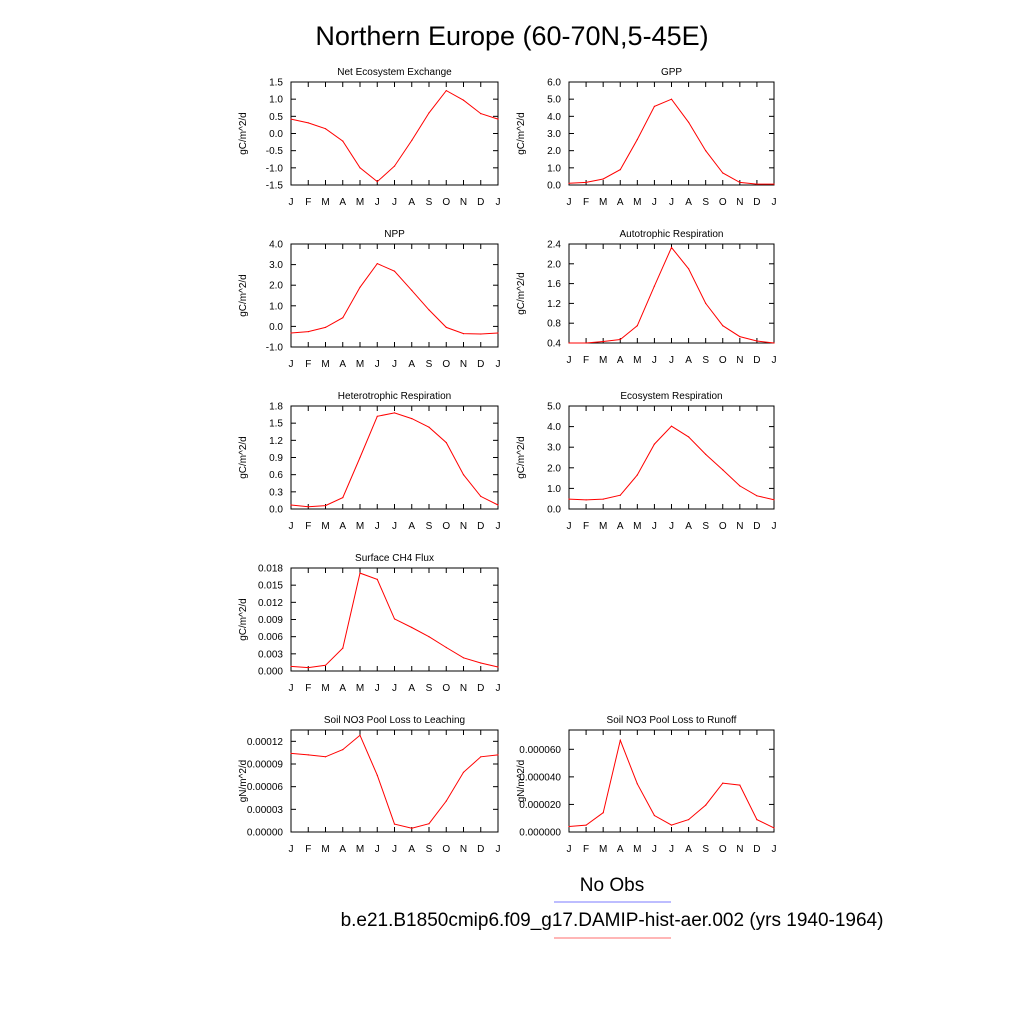  I want to click on y-tick-label: 0.00006, so click(265, 787).